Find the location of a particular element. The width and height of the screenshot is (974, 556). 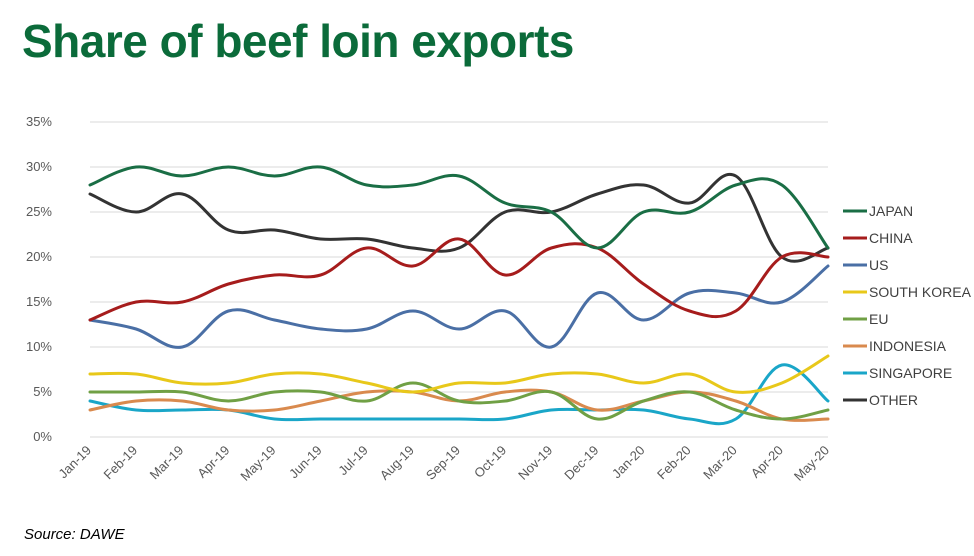

x-tick-label: Feb-19 is located at coordinates (121, 463).